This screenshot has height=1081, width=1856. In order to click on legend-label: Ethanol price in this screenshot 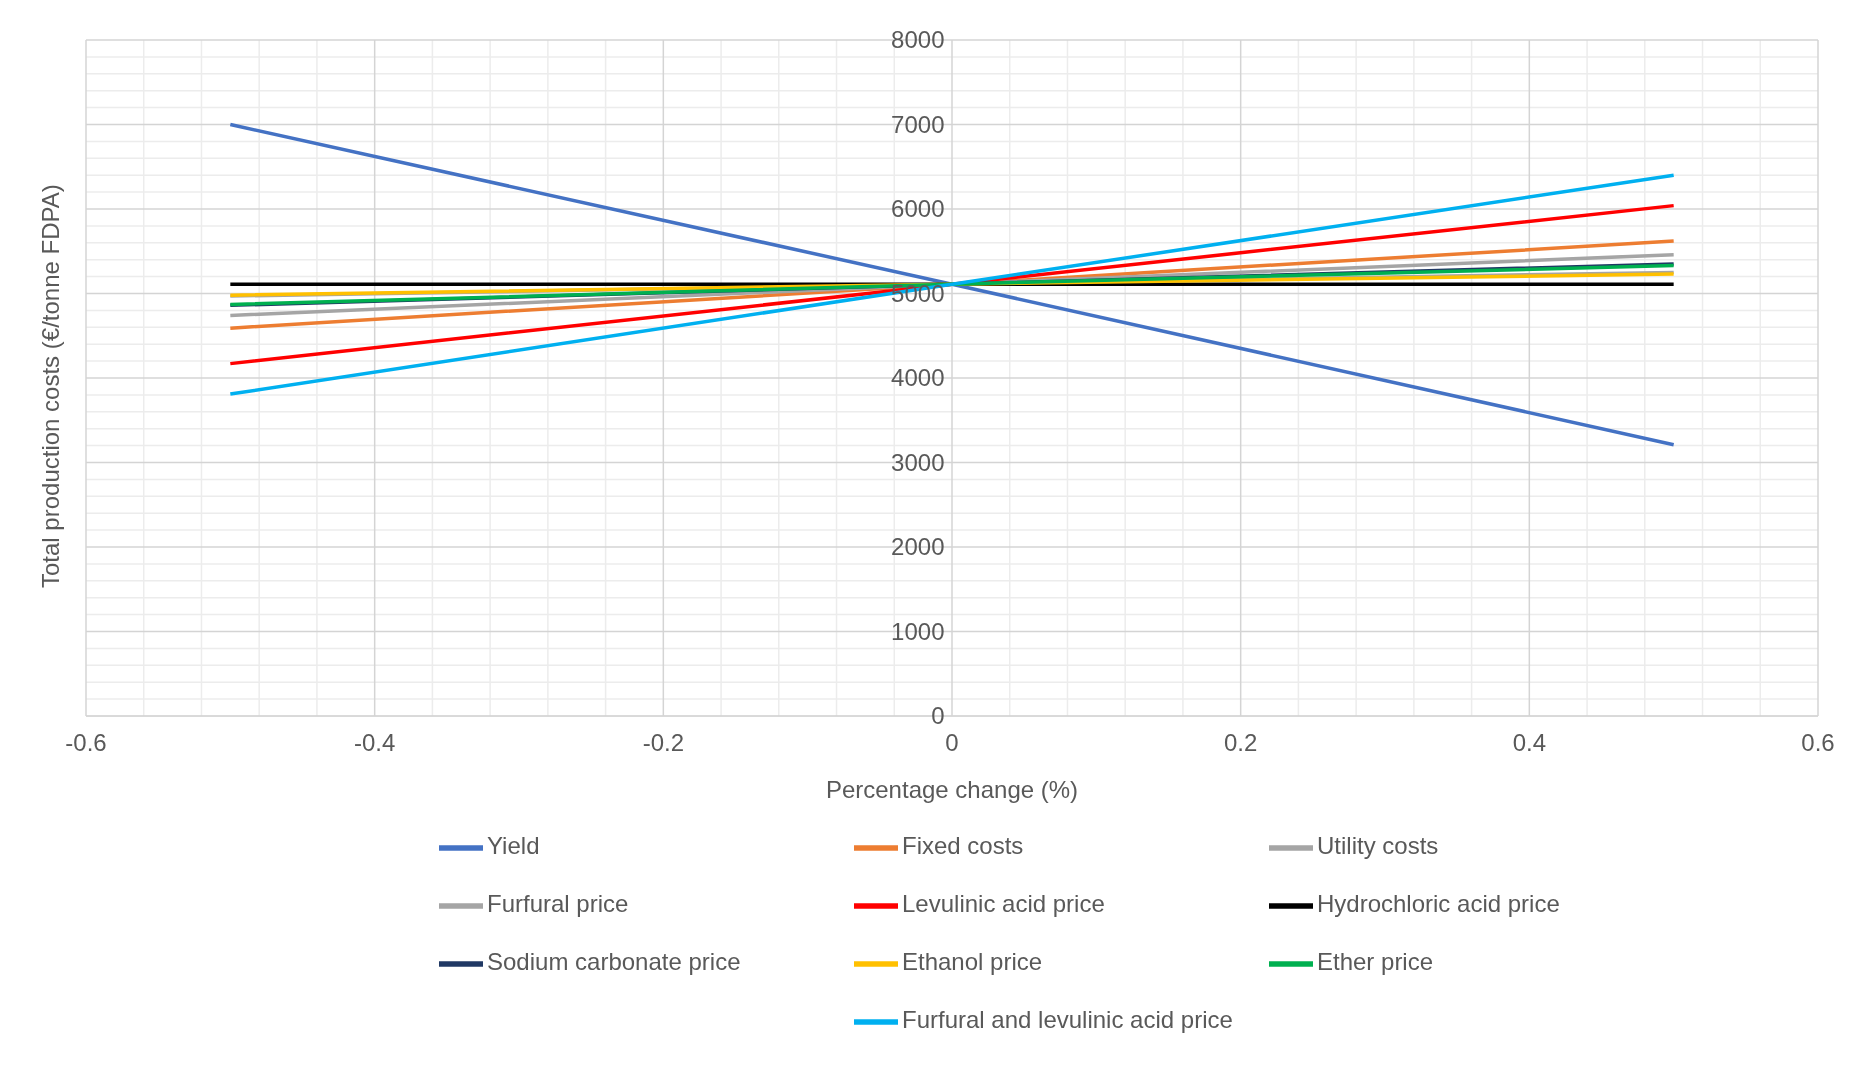, I will do `click(972, 962)`.